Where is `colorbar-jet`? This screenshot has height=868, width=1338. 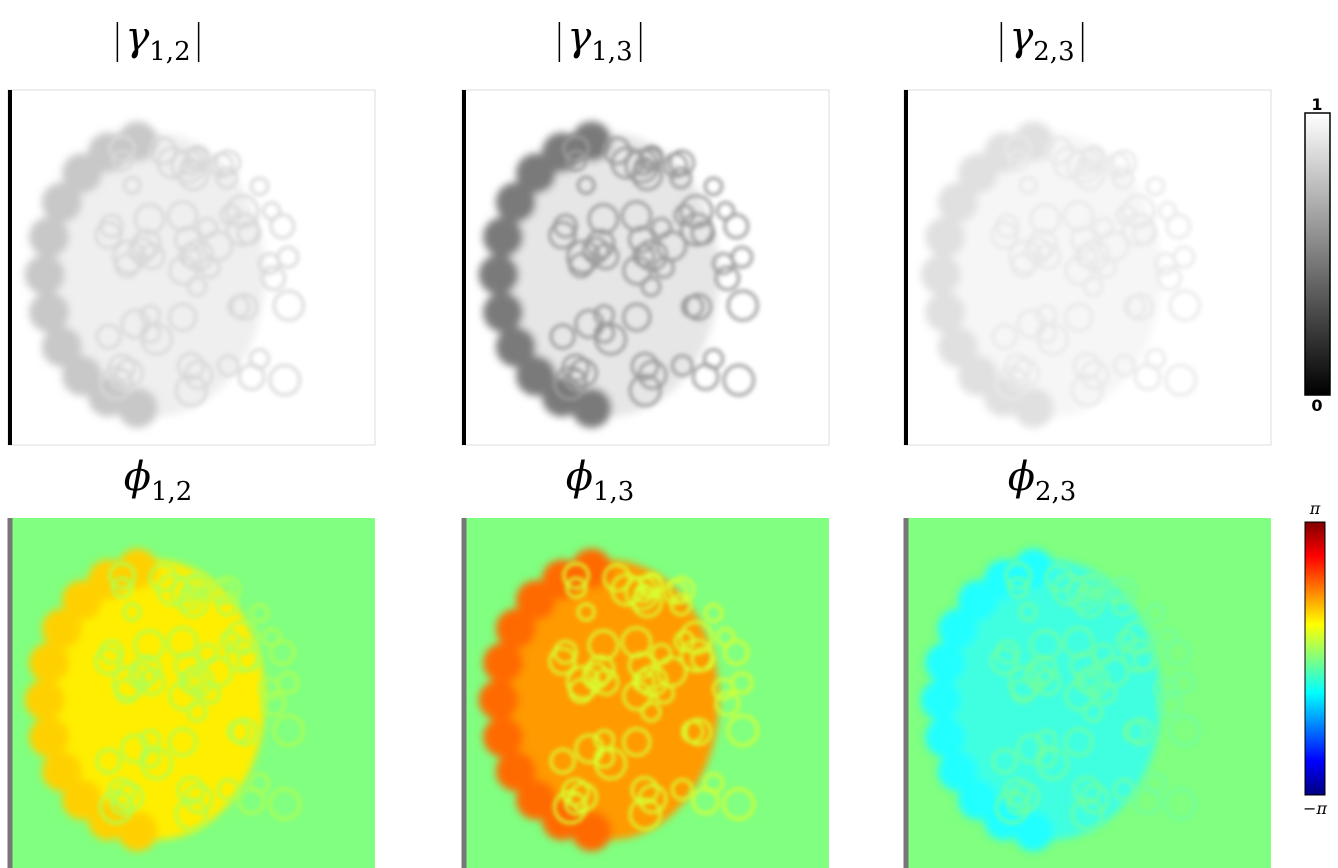 colorbar-jet is located at coordinates (1315, 658).